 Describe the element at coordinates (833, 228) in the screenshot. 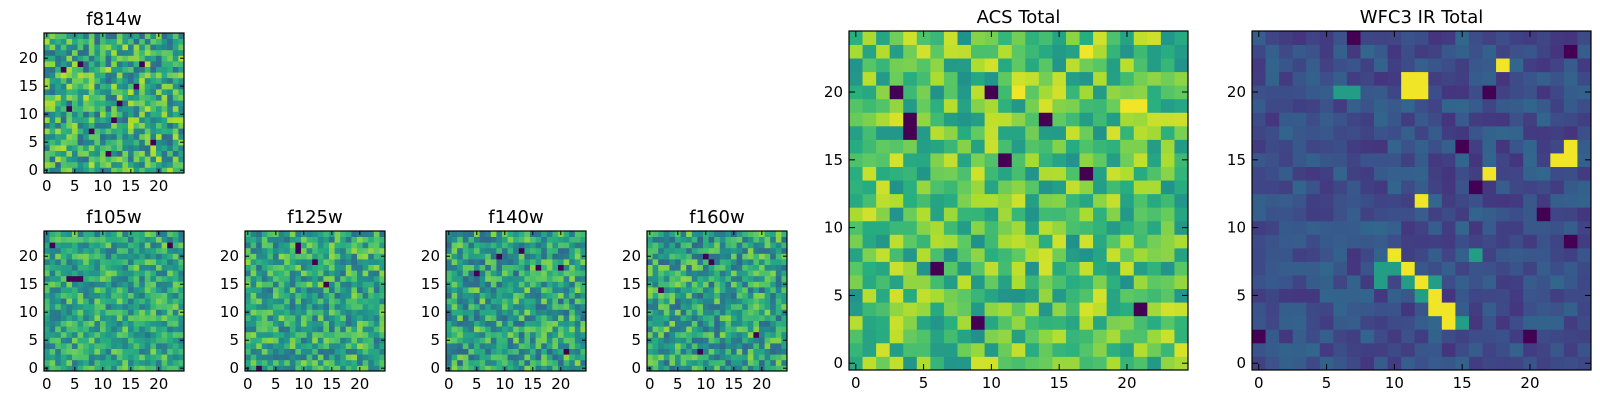

I see `y-tick-label: 10` at that location.